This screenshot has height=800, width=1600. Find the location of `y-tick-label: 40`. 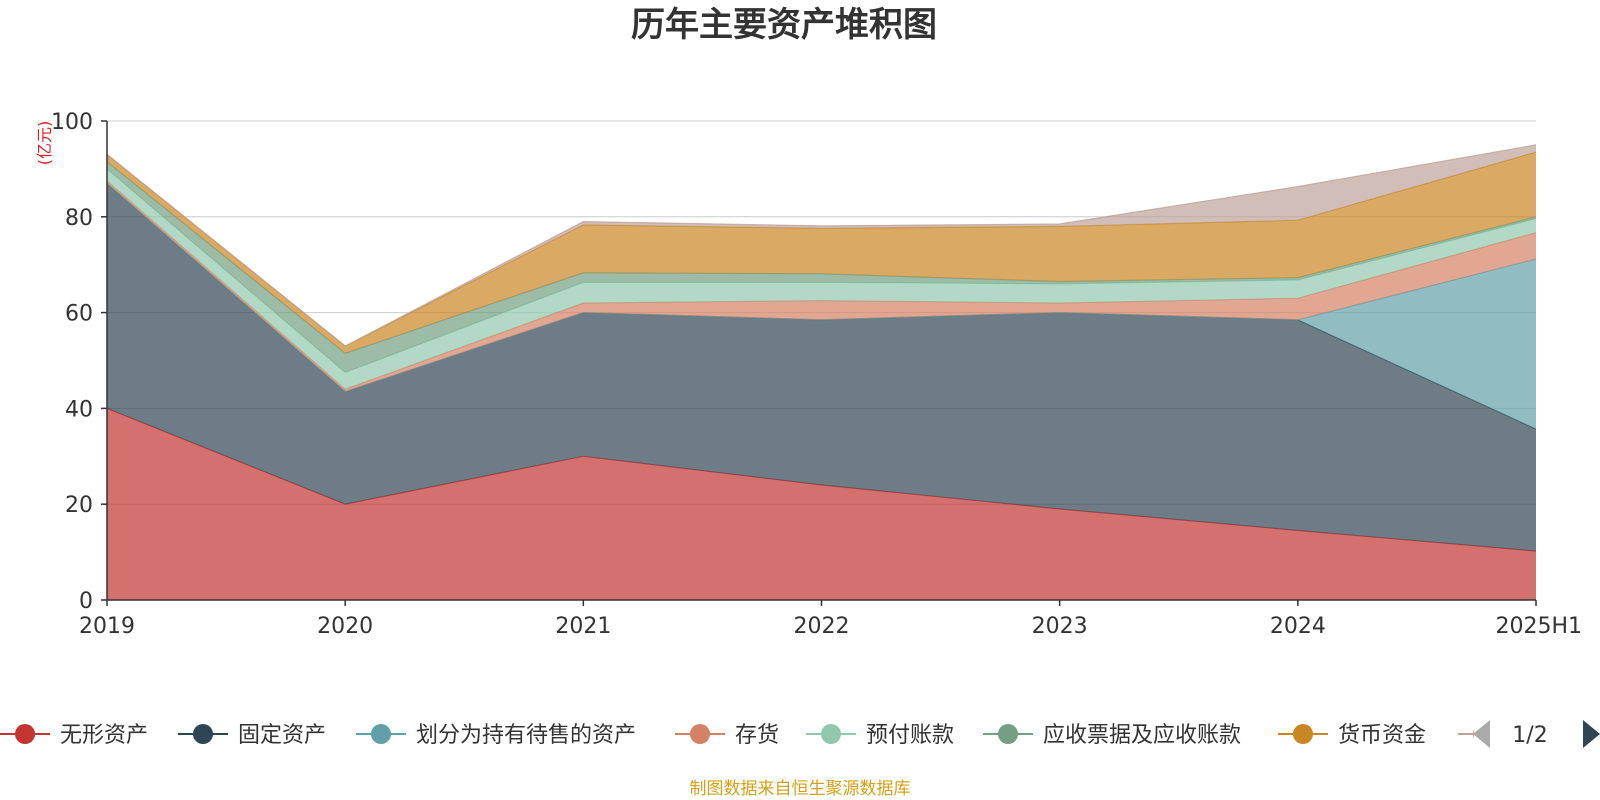

y-tick-label: 40 is located at coordinates (79, 409).